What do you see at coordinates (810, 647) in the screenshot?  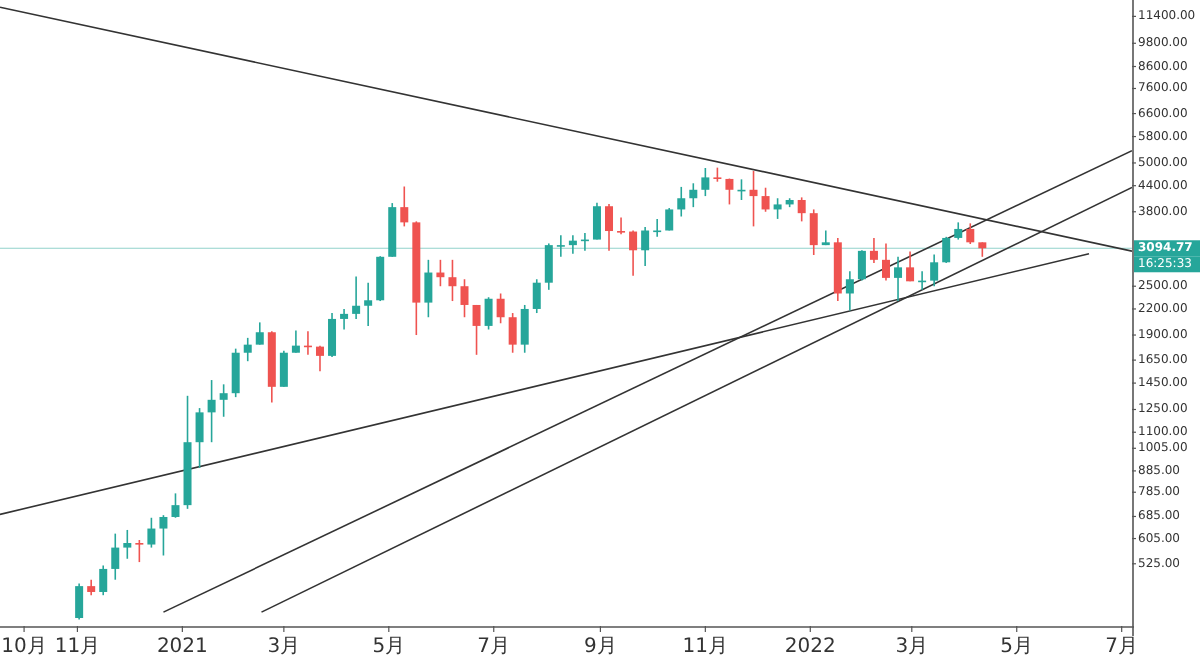 I see `x-tick-label: 2022` at bounding box center [810, 647].